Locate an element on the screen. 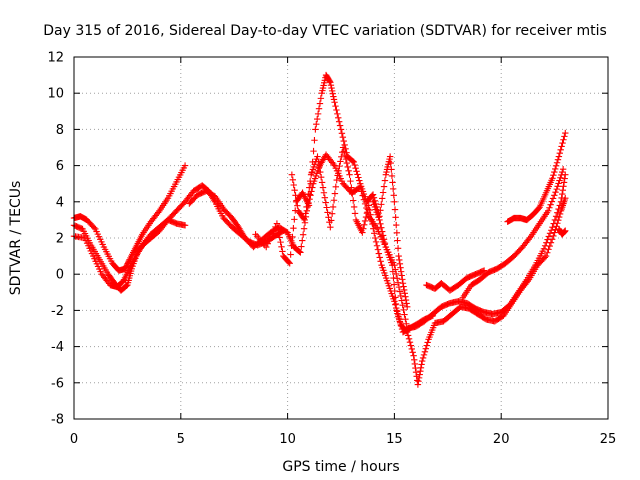  x-tick-label: 10 is located at coordinates (287, 439).